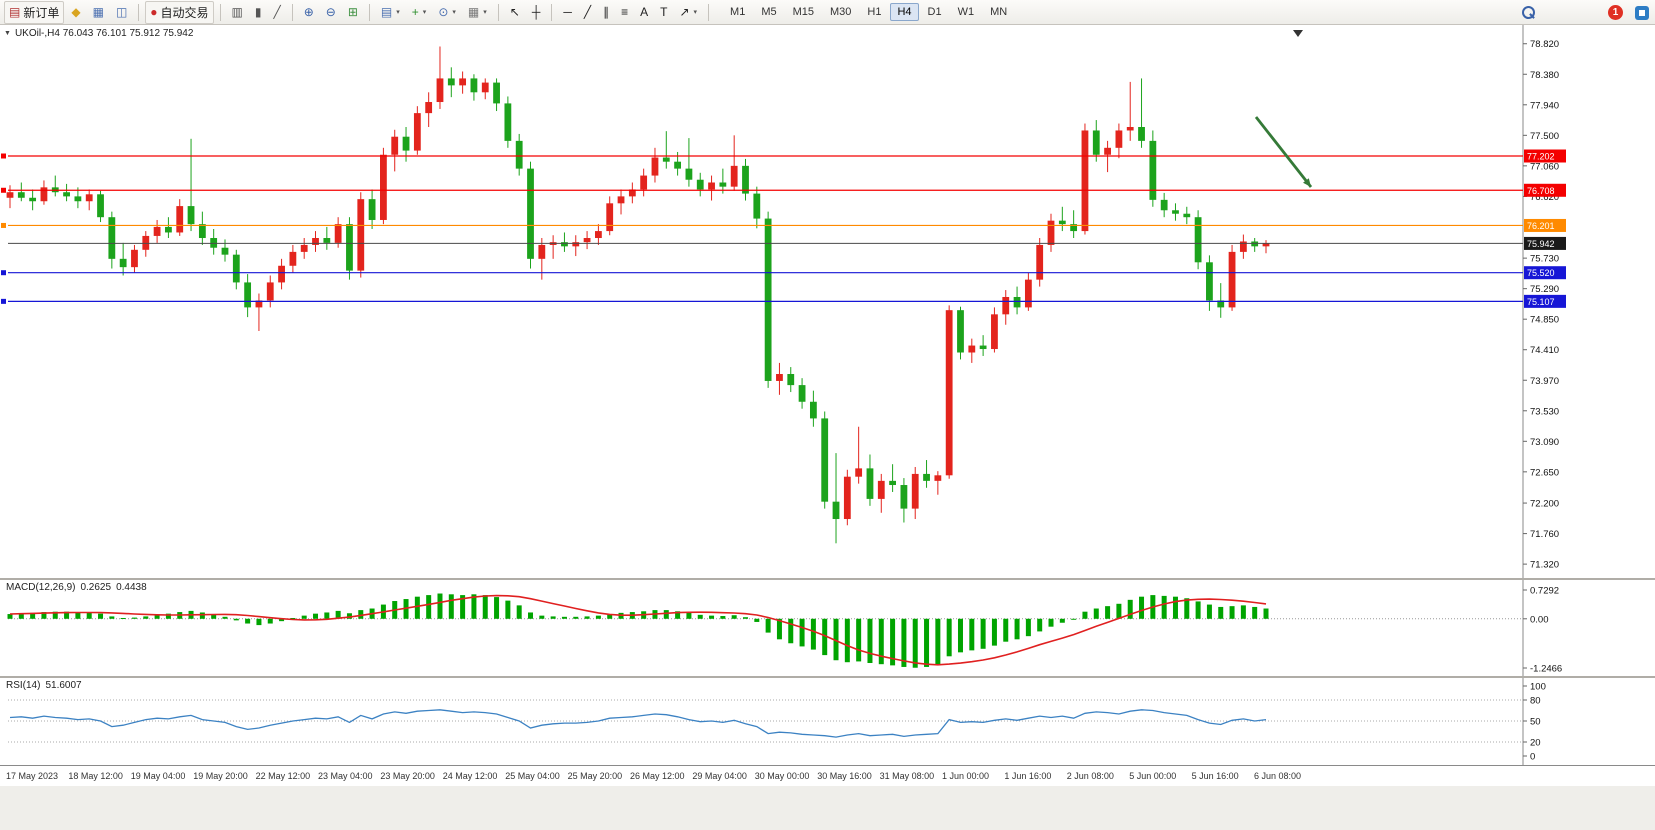 The width and height of the screenshot is (1655, 830). Describe the element at coordinates (532, 776) in the screenshot. I see `time-label: 25 May 04:00` at that location.